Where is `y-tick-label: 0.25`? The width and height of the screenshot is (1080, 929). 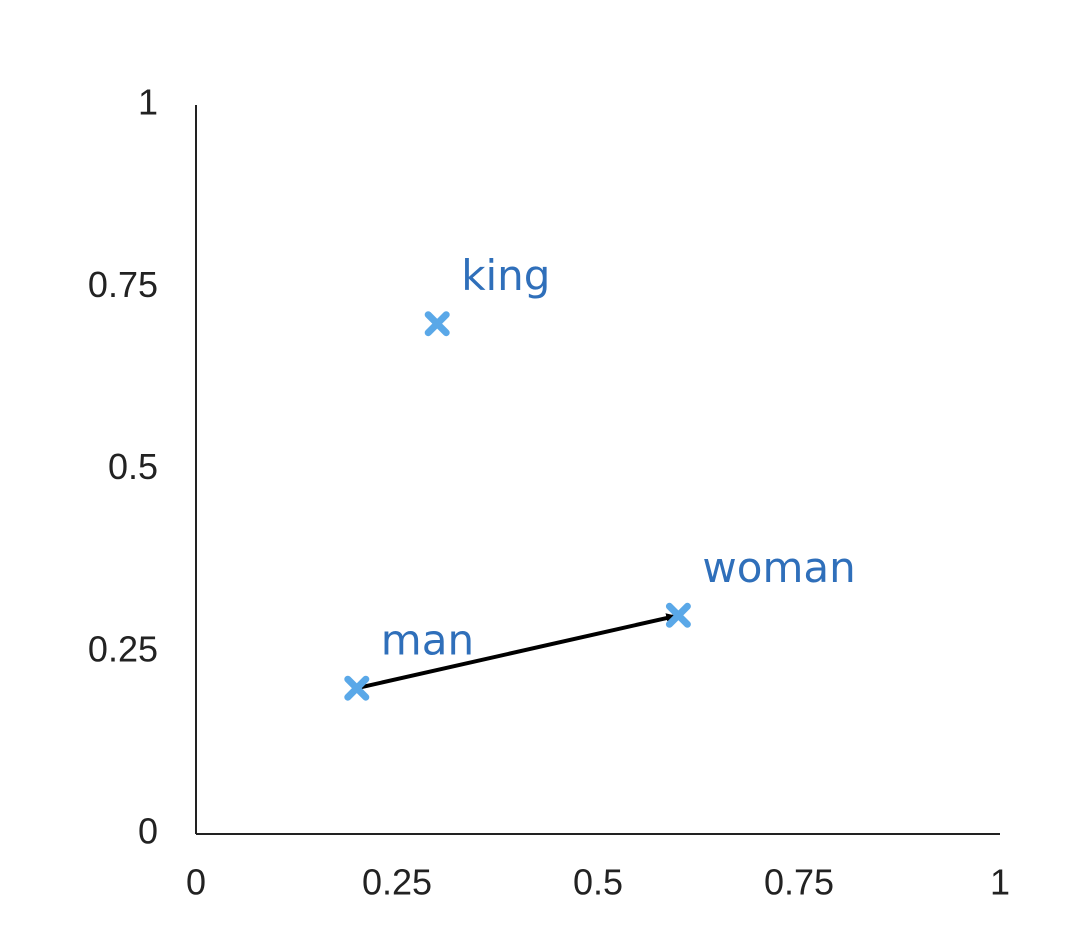
y-tick-label: 0.25 is located at coordinates (123, 648).